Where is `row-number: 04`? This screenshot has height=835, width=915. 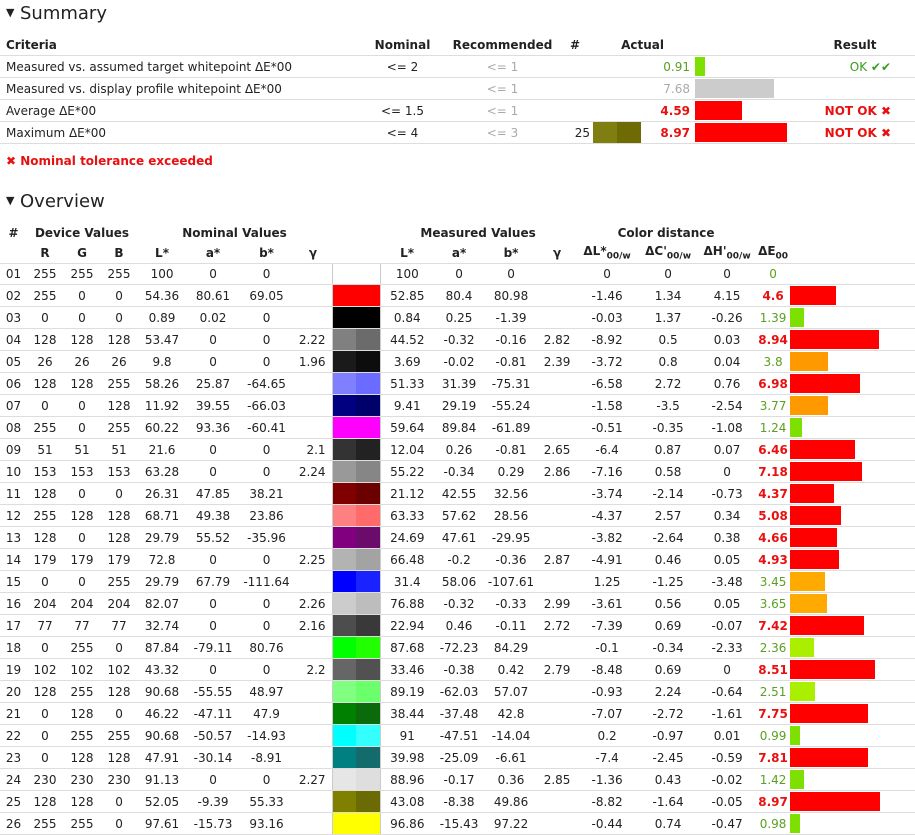
row-number: 04 is located at coordinates (13, 339).